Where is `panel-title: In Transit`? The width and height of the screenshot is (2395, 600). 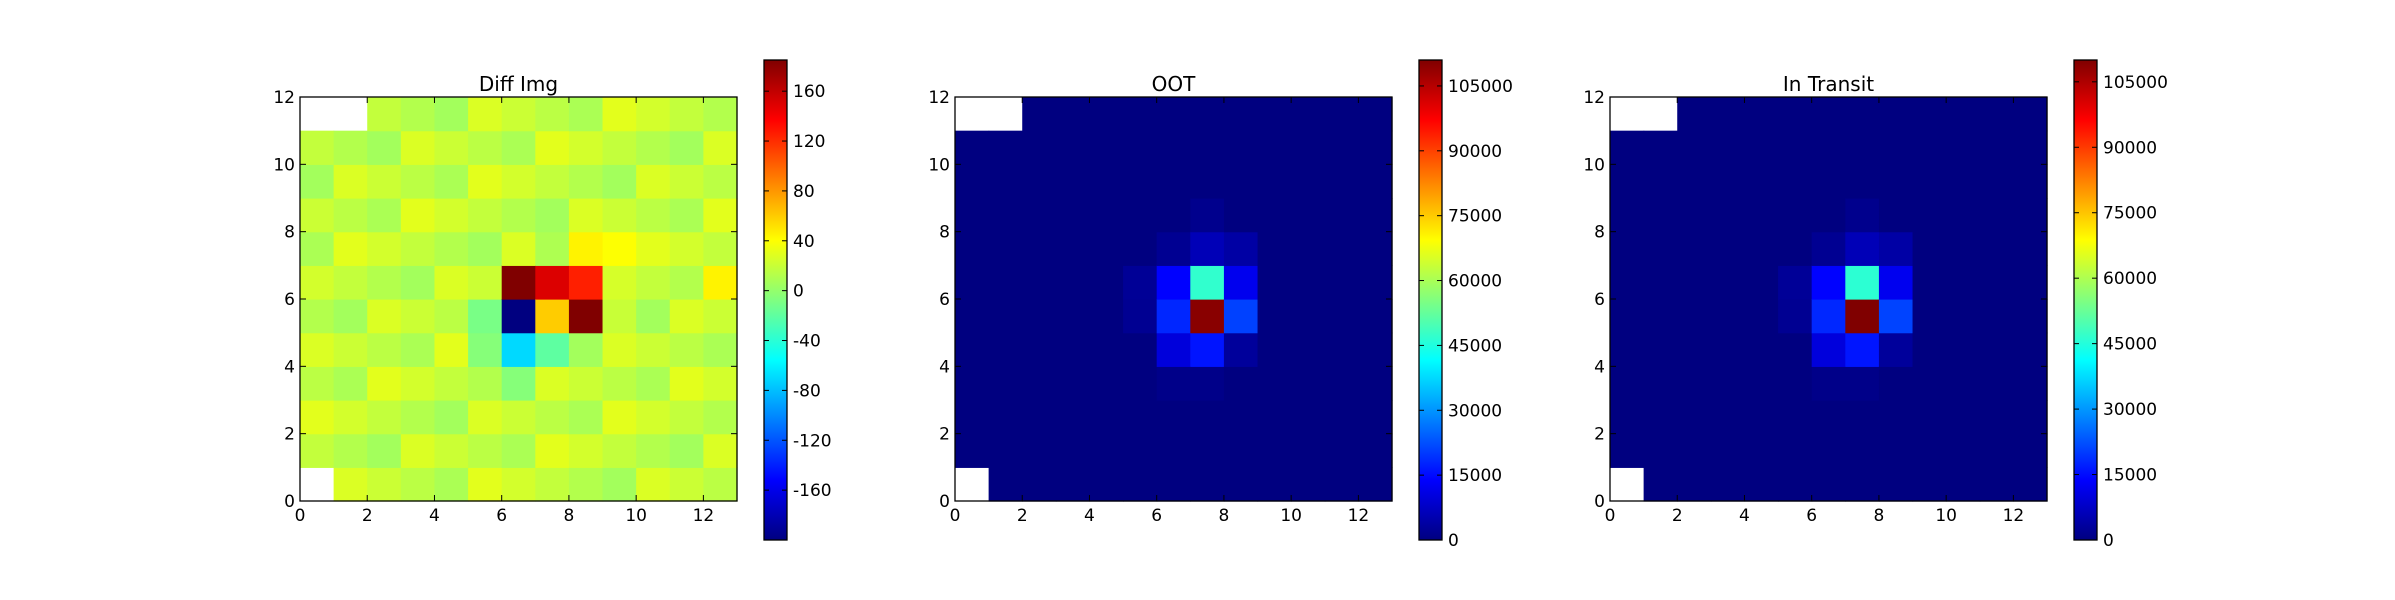 panel-title: In Transit is located at coordinates (1828, 84).